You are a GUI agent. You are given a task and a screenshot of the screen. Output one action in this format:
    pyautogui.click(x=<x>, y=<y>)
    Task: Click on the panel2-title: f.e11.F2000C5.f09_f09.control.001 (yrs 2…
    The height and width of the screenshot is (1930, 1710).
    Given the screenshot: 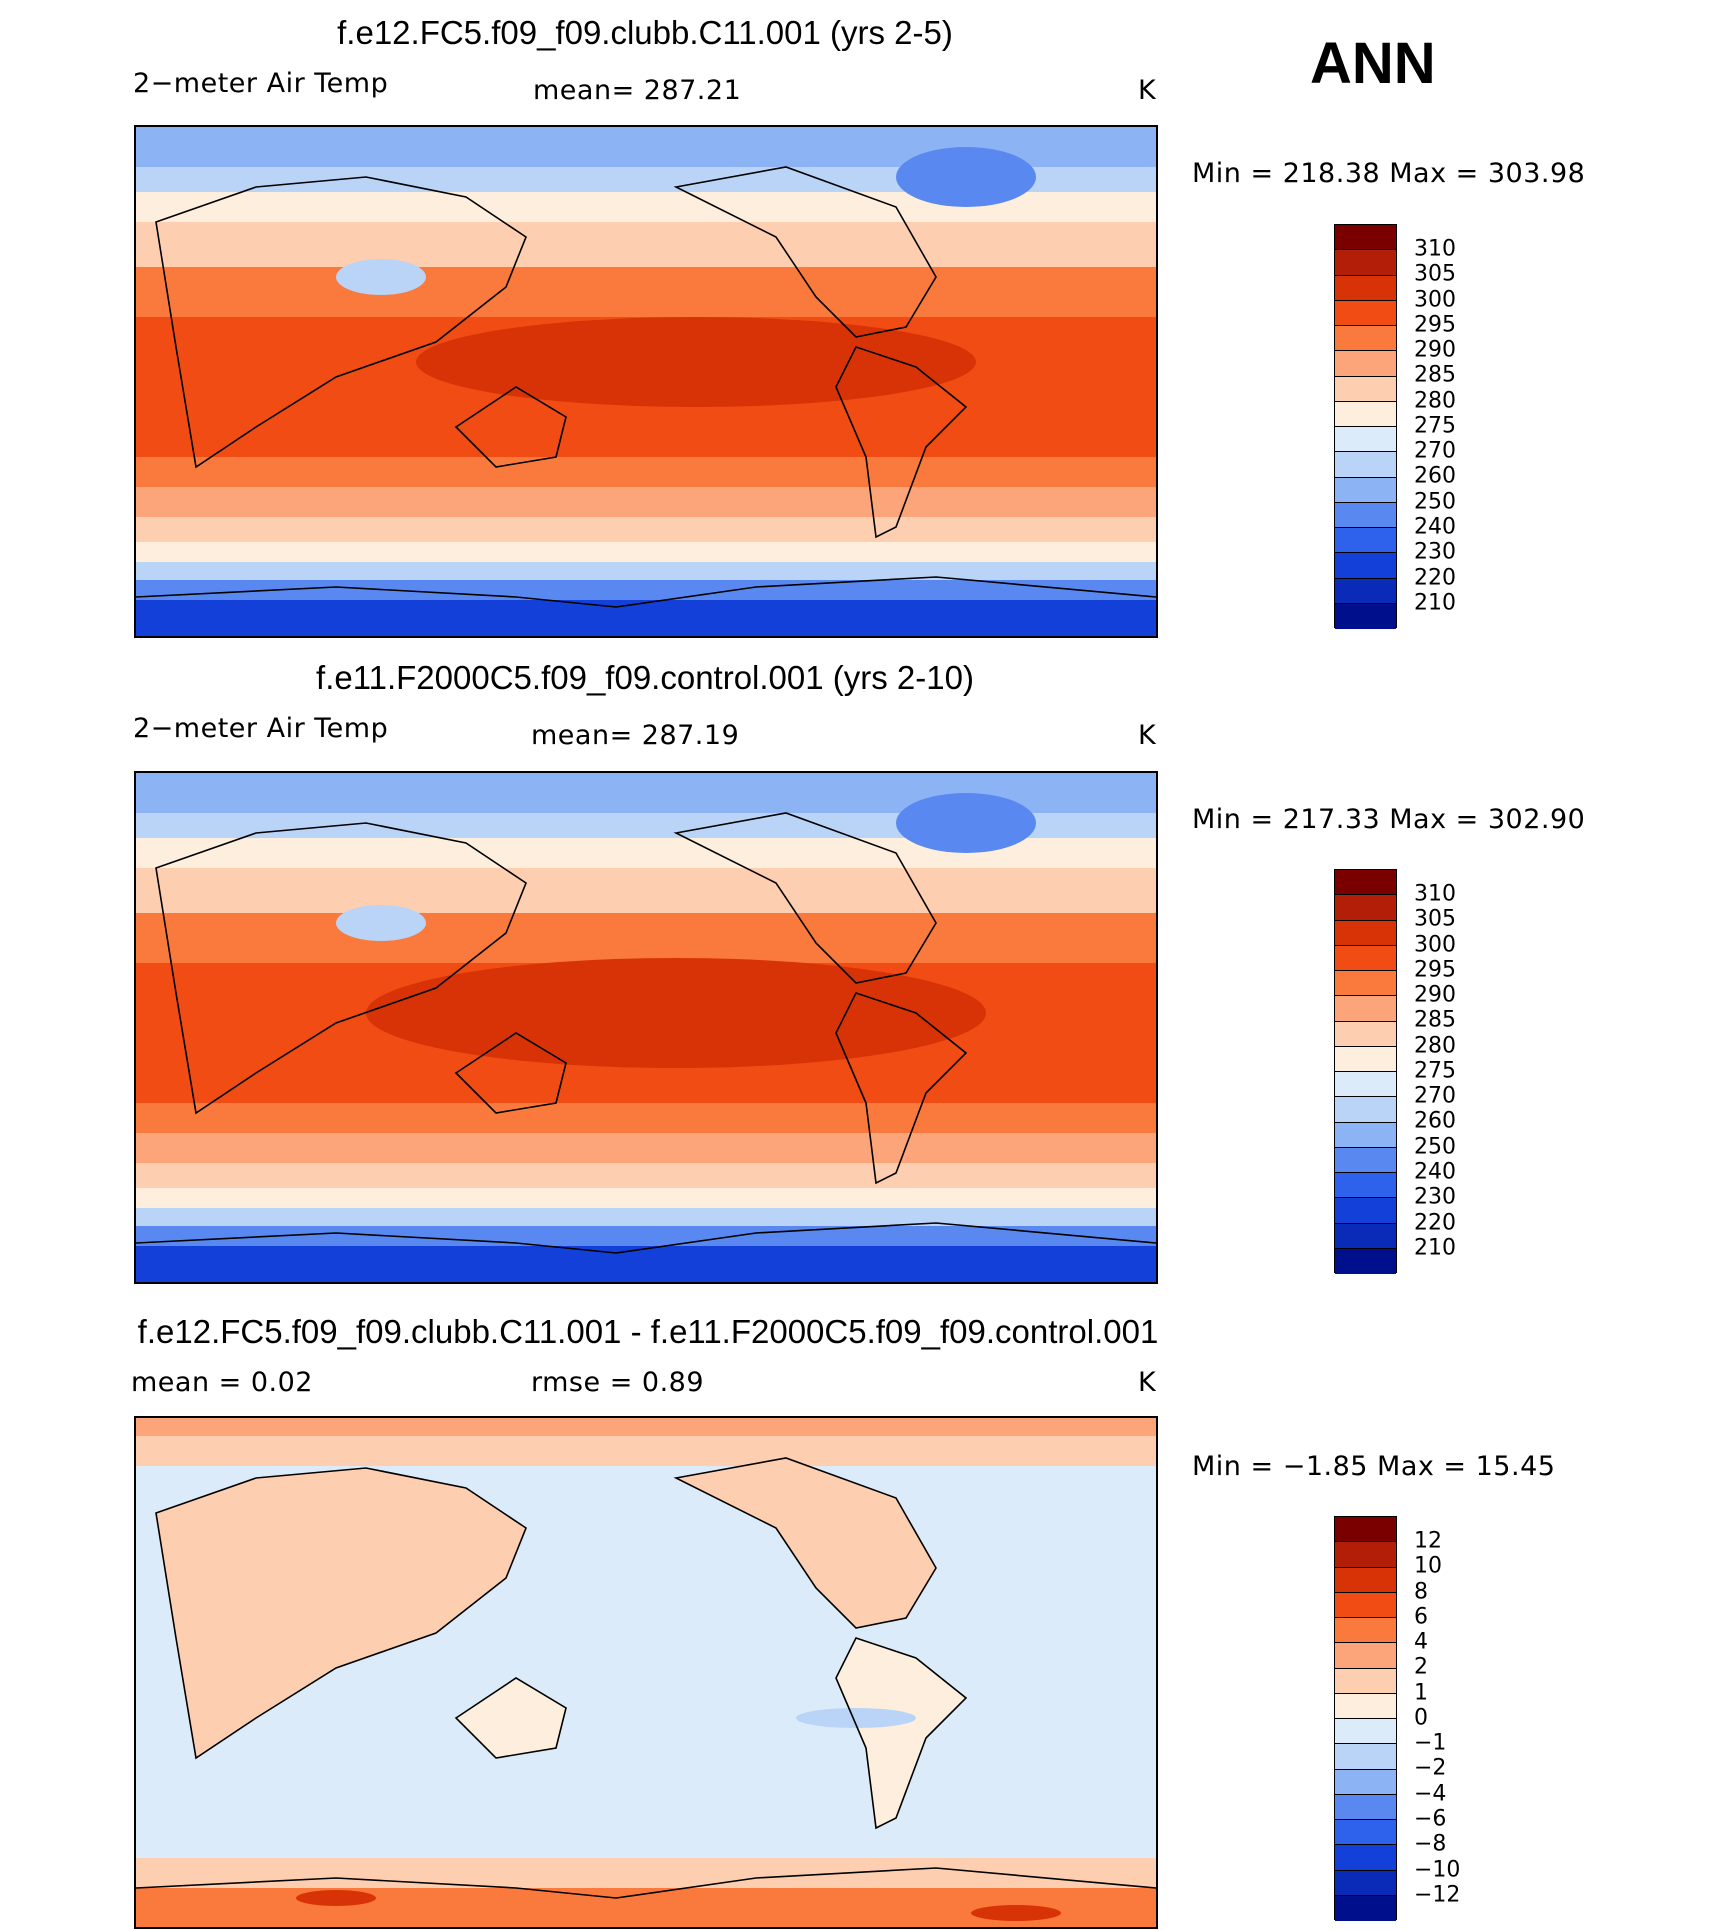 What is the action you would take?
    pyautogui.click(x=645, y=677)
    